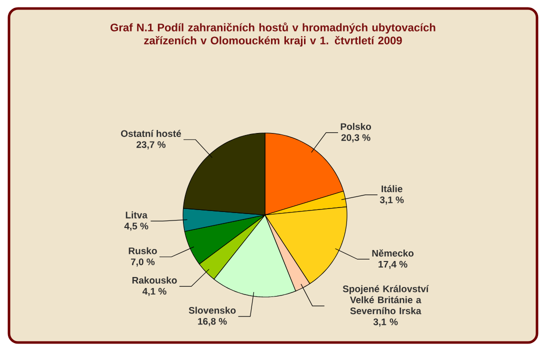 The image size is (546, 351). What do you see at coordinates (151, 133) in the screenshot?
I see `slice-label: Ostatní hosté` at bounding box center [151, 133].